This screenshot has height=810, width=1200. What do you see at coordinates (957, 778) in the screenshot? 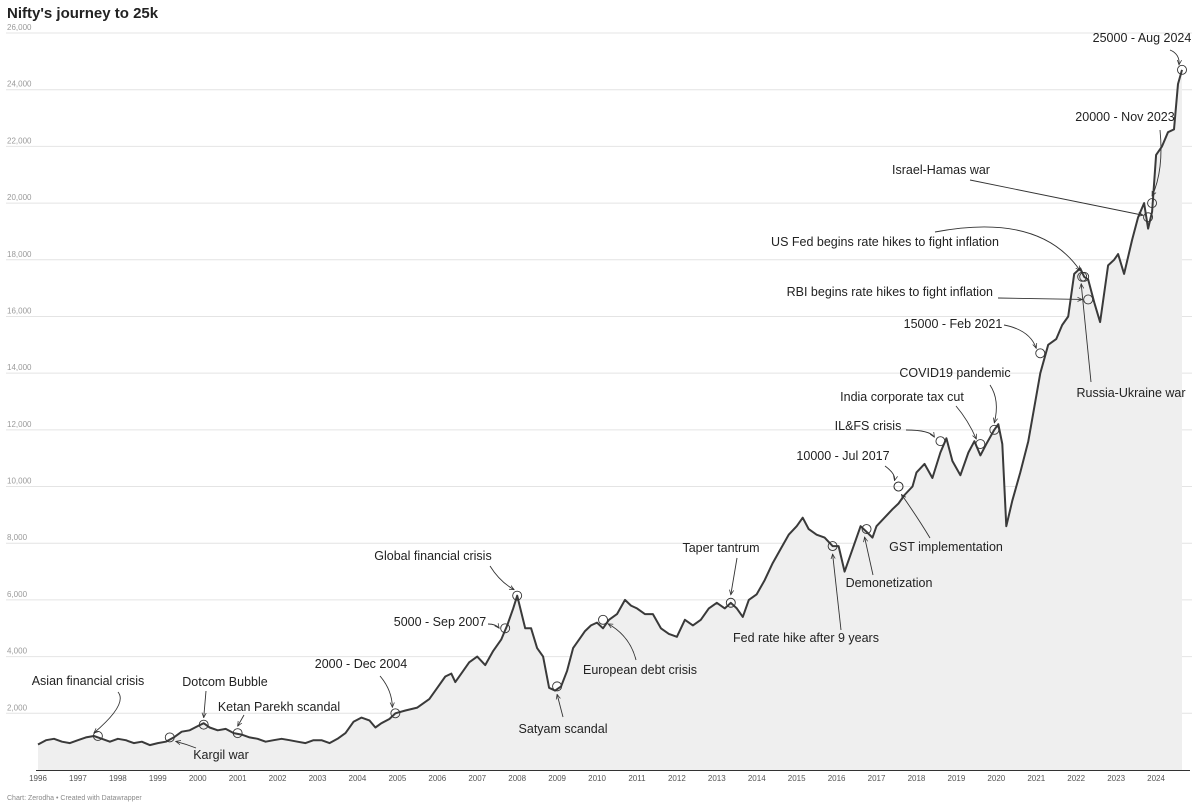
I see `x-tick-label: 2019` at bounding box center [957, 778].